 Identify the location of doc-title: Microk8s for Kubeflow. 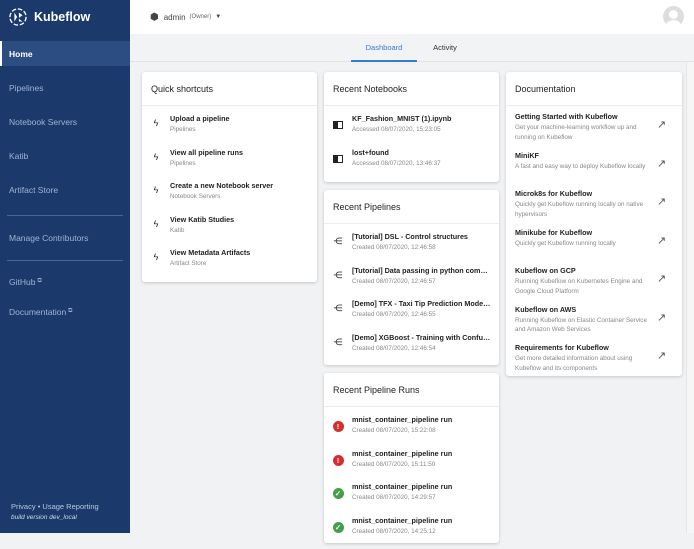
(586, 193).